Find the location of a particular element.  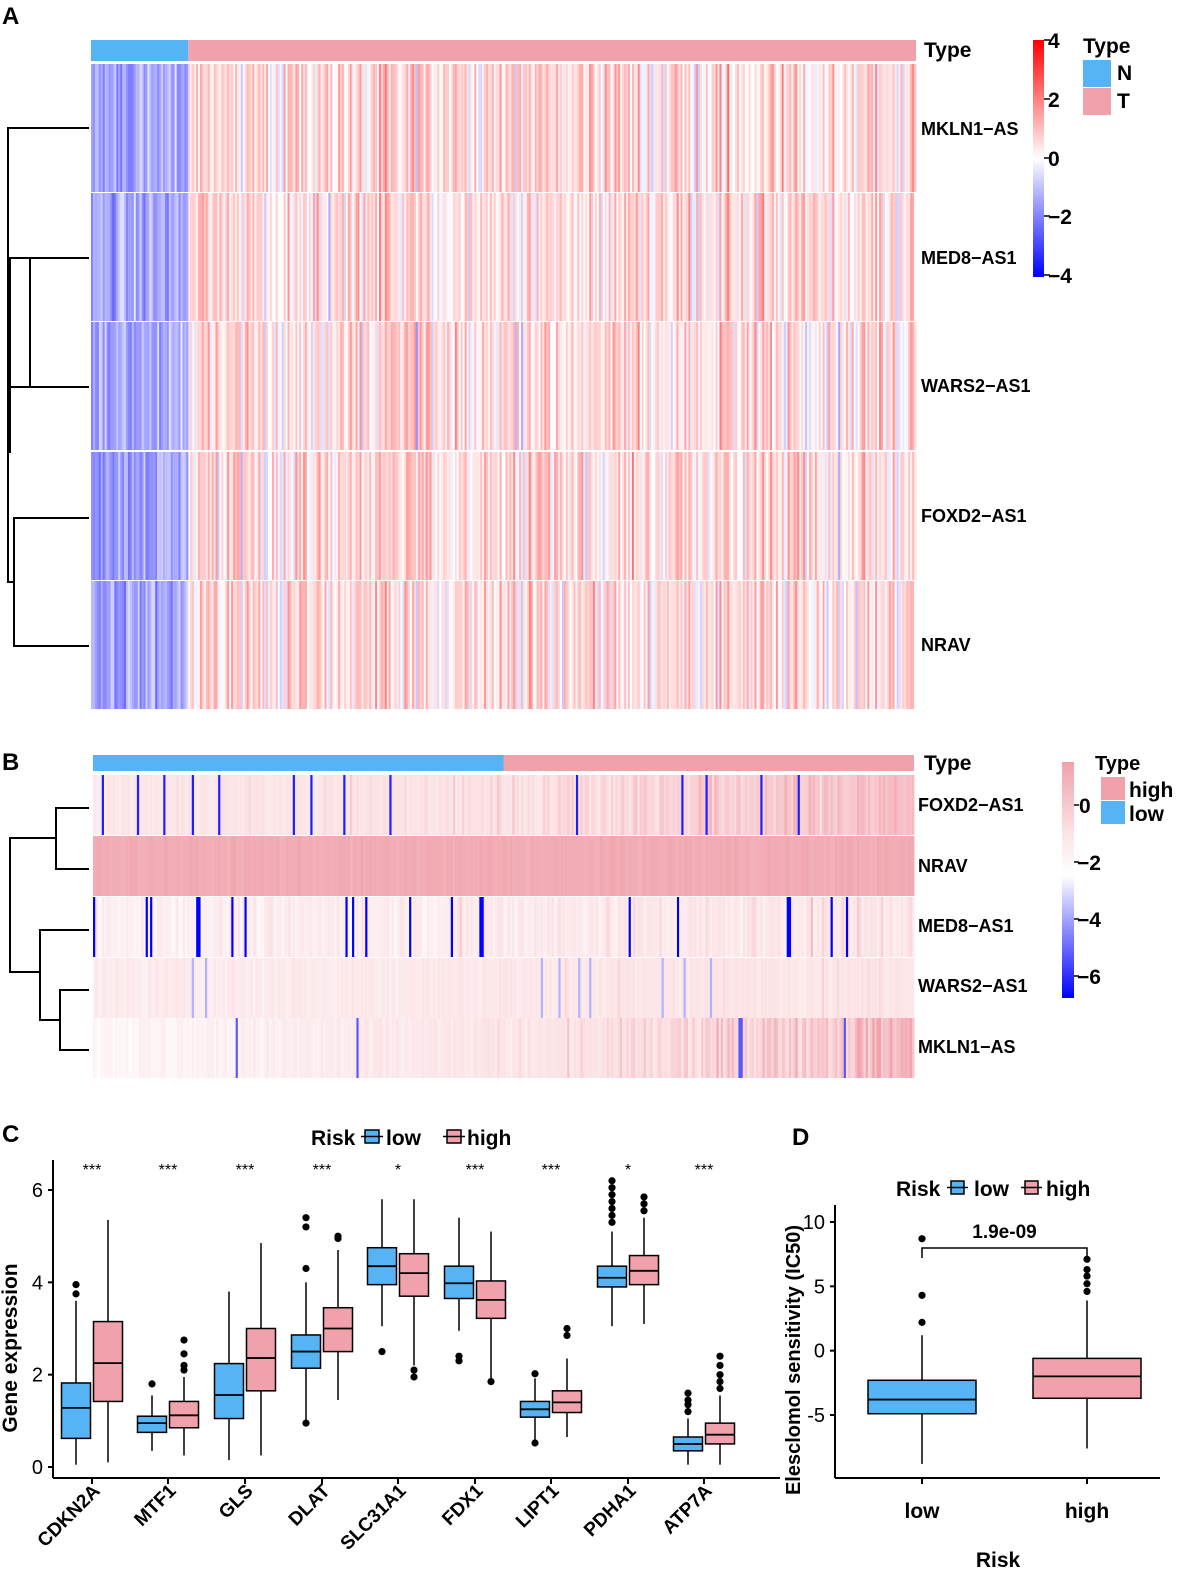

x-tick-label-c: SLC31A1 is located at coordinates (374, 1517).